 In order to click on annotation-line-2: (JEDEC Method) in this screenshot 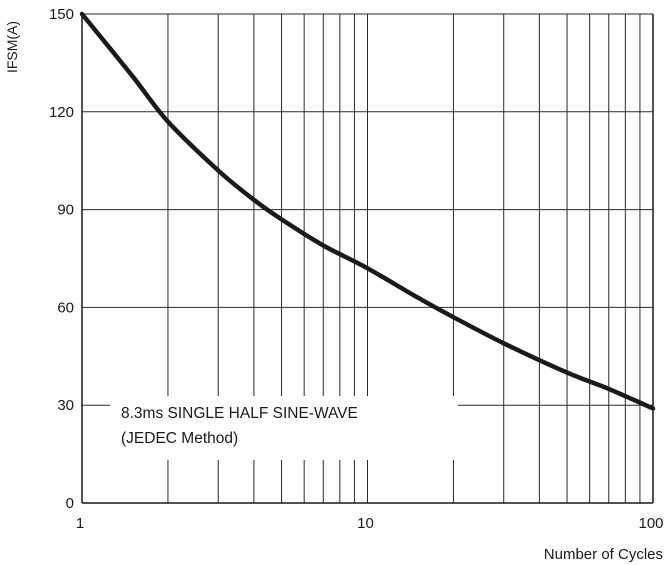, I will do `click(179, 438)`.